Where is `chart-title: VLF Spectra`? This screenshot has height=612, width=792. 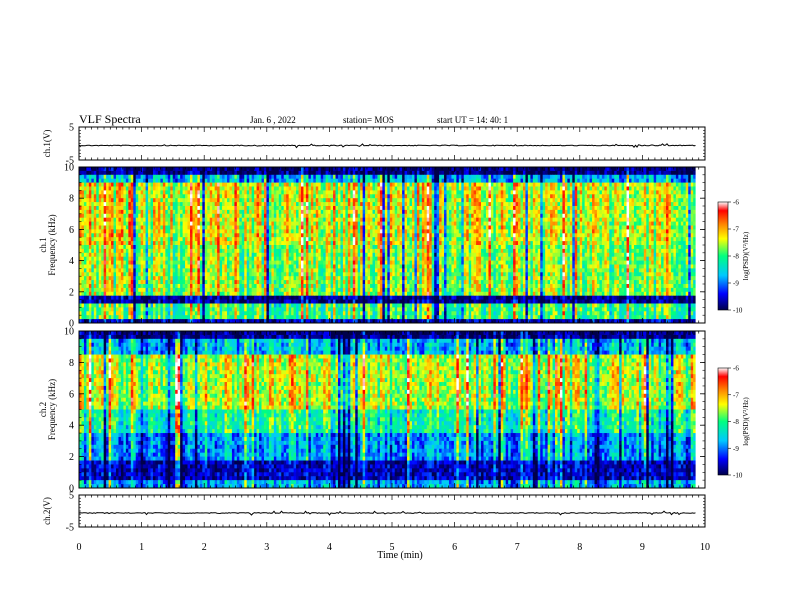 chart-title: VLF Spectra is located at coordinates (110, 119).